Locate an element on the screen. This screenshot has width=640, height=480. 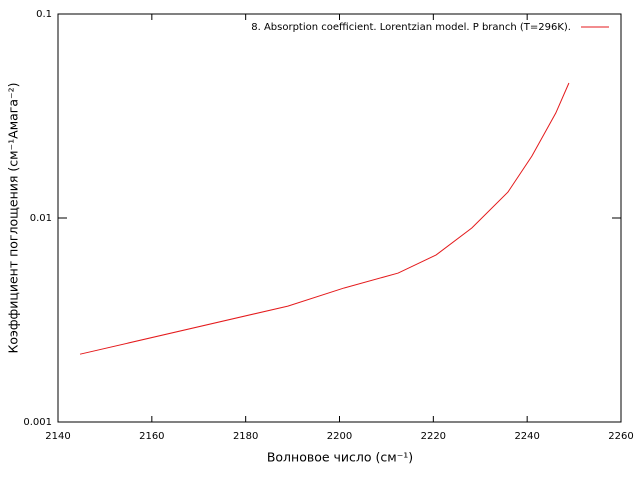
x-tick-label: 2240 is located at coordinates (526, 436).